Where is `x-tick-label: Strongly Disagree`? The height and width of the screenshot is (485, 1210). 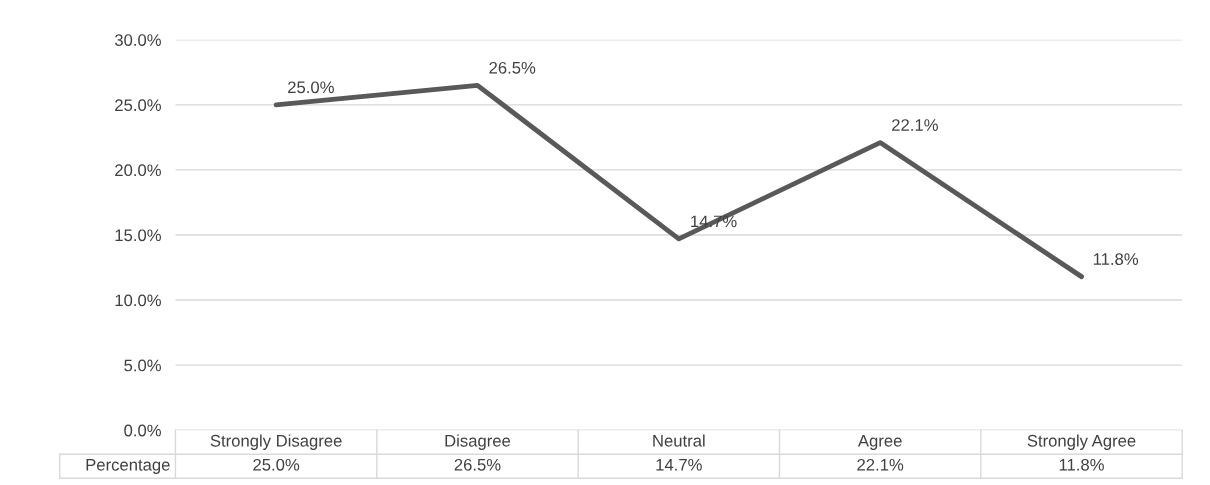
x-tick-label: Strongly Disagree is located at coordinates (276, 442).